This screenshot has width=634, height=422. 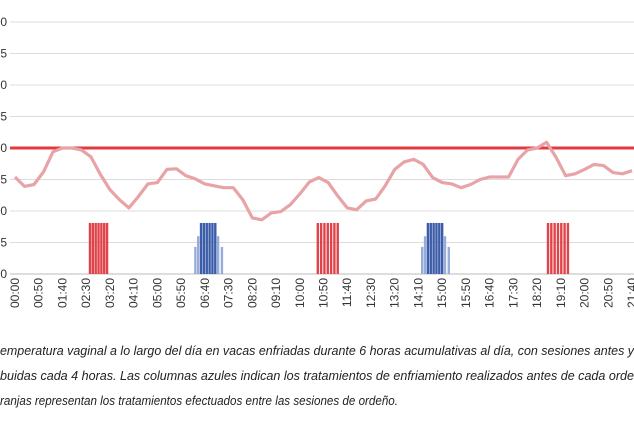 I want to click on x-tick-label: 20:50, so click(x=608, y=293).